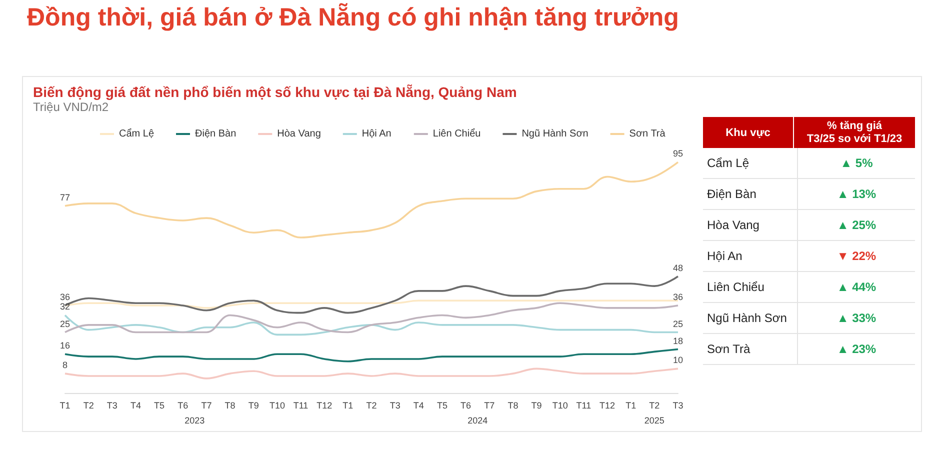 This screenshot has width=940, height=455. What do you see at coordinates (678, 360) in the screenshot?
I see `data-label: 10` at bounding box center [678, 360].